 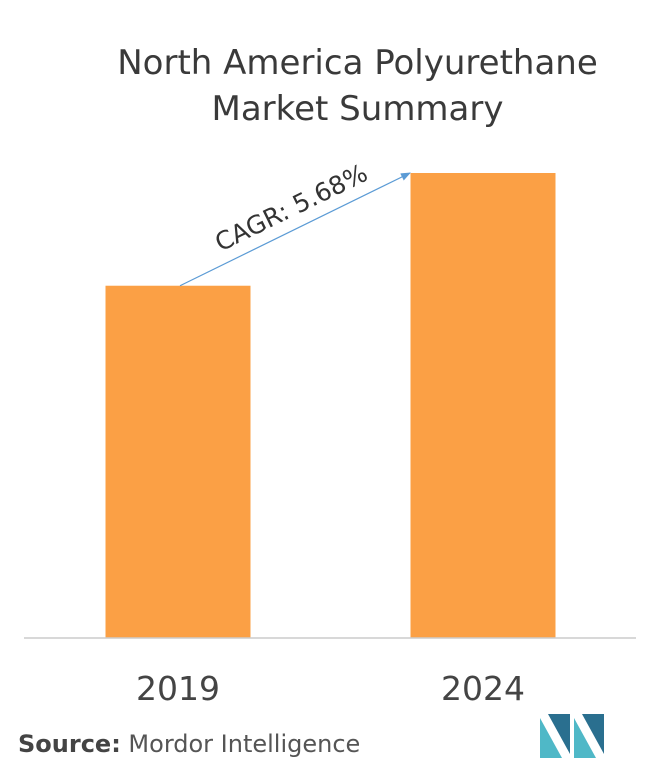 I want to click on x-tick-label-2024: 2024, so click(x=483, y=688).